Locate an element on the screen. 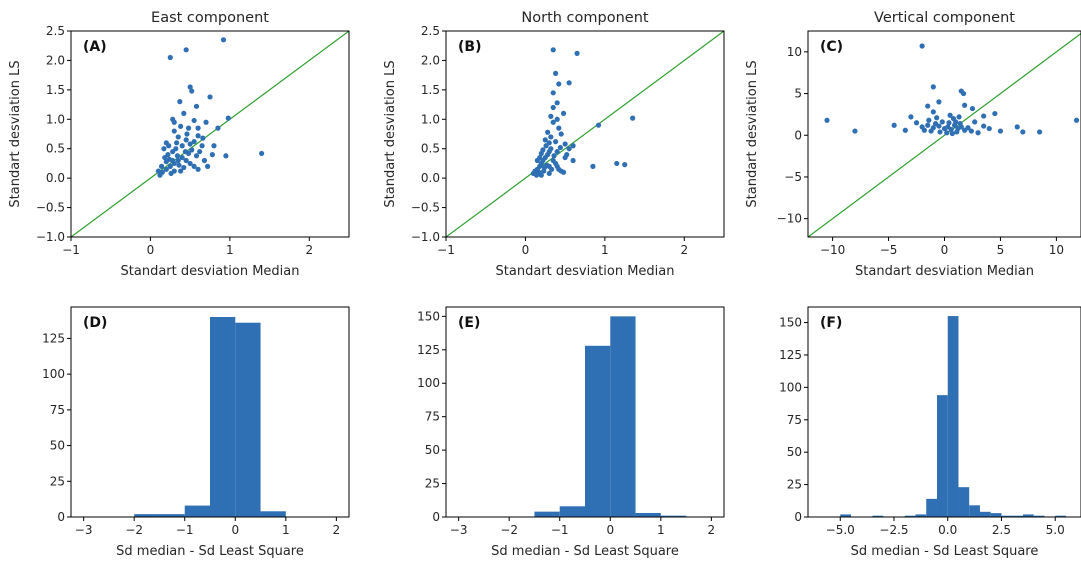  xtick-label-d-1: −2 is located at coordinates (134, 530).